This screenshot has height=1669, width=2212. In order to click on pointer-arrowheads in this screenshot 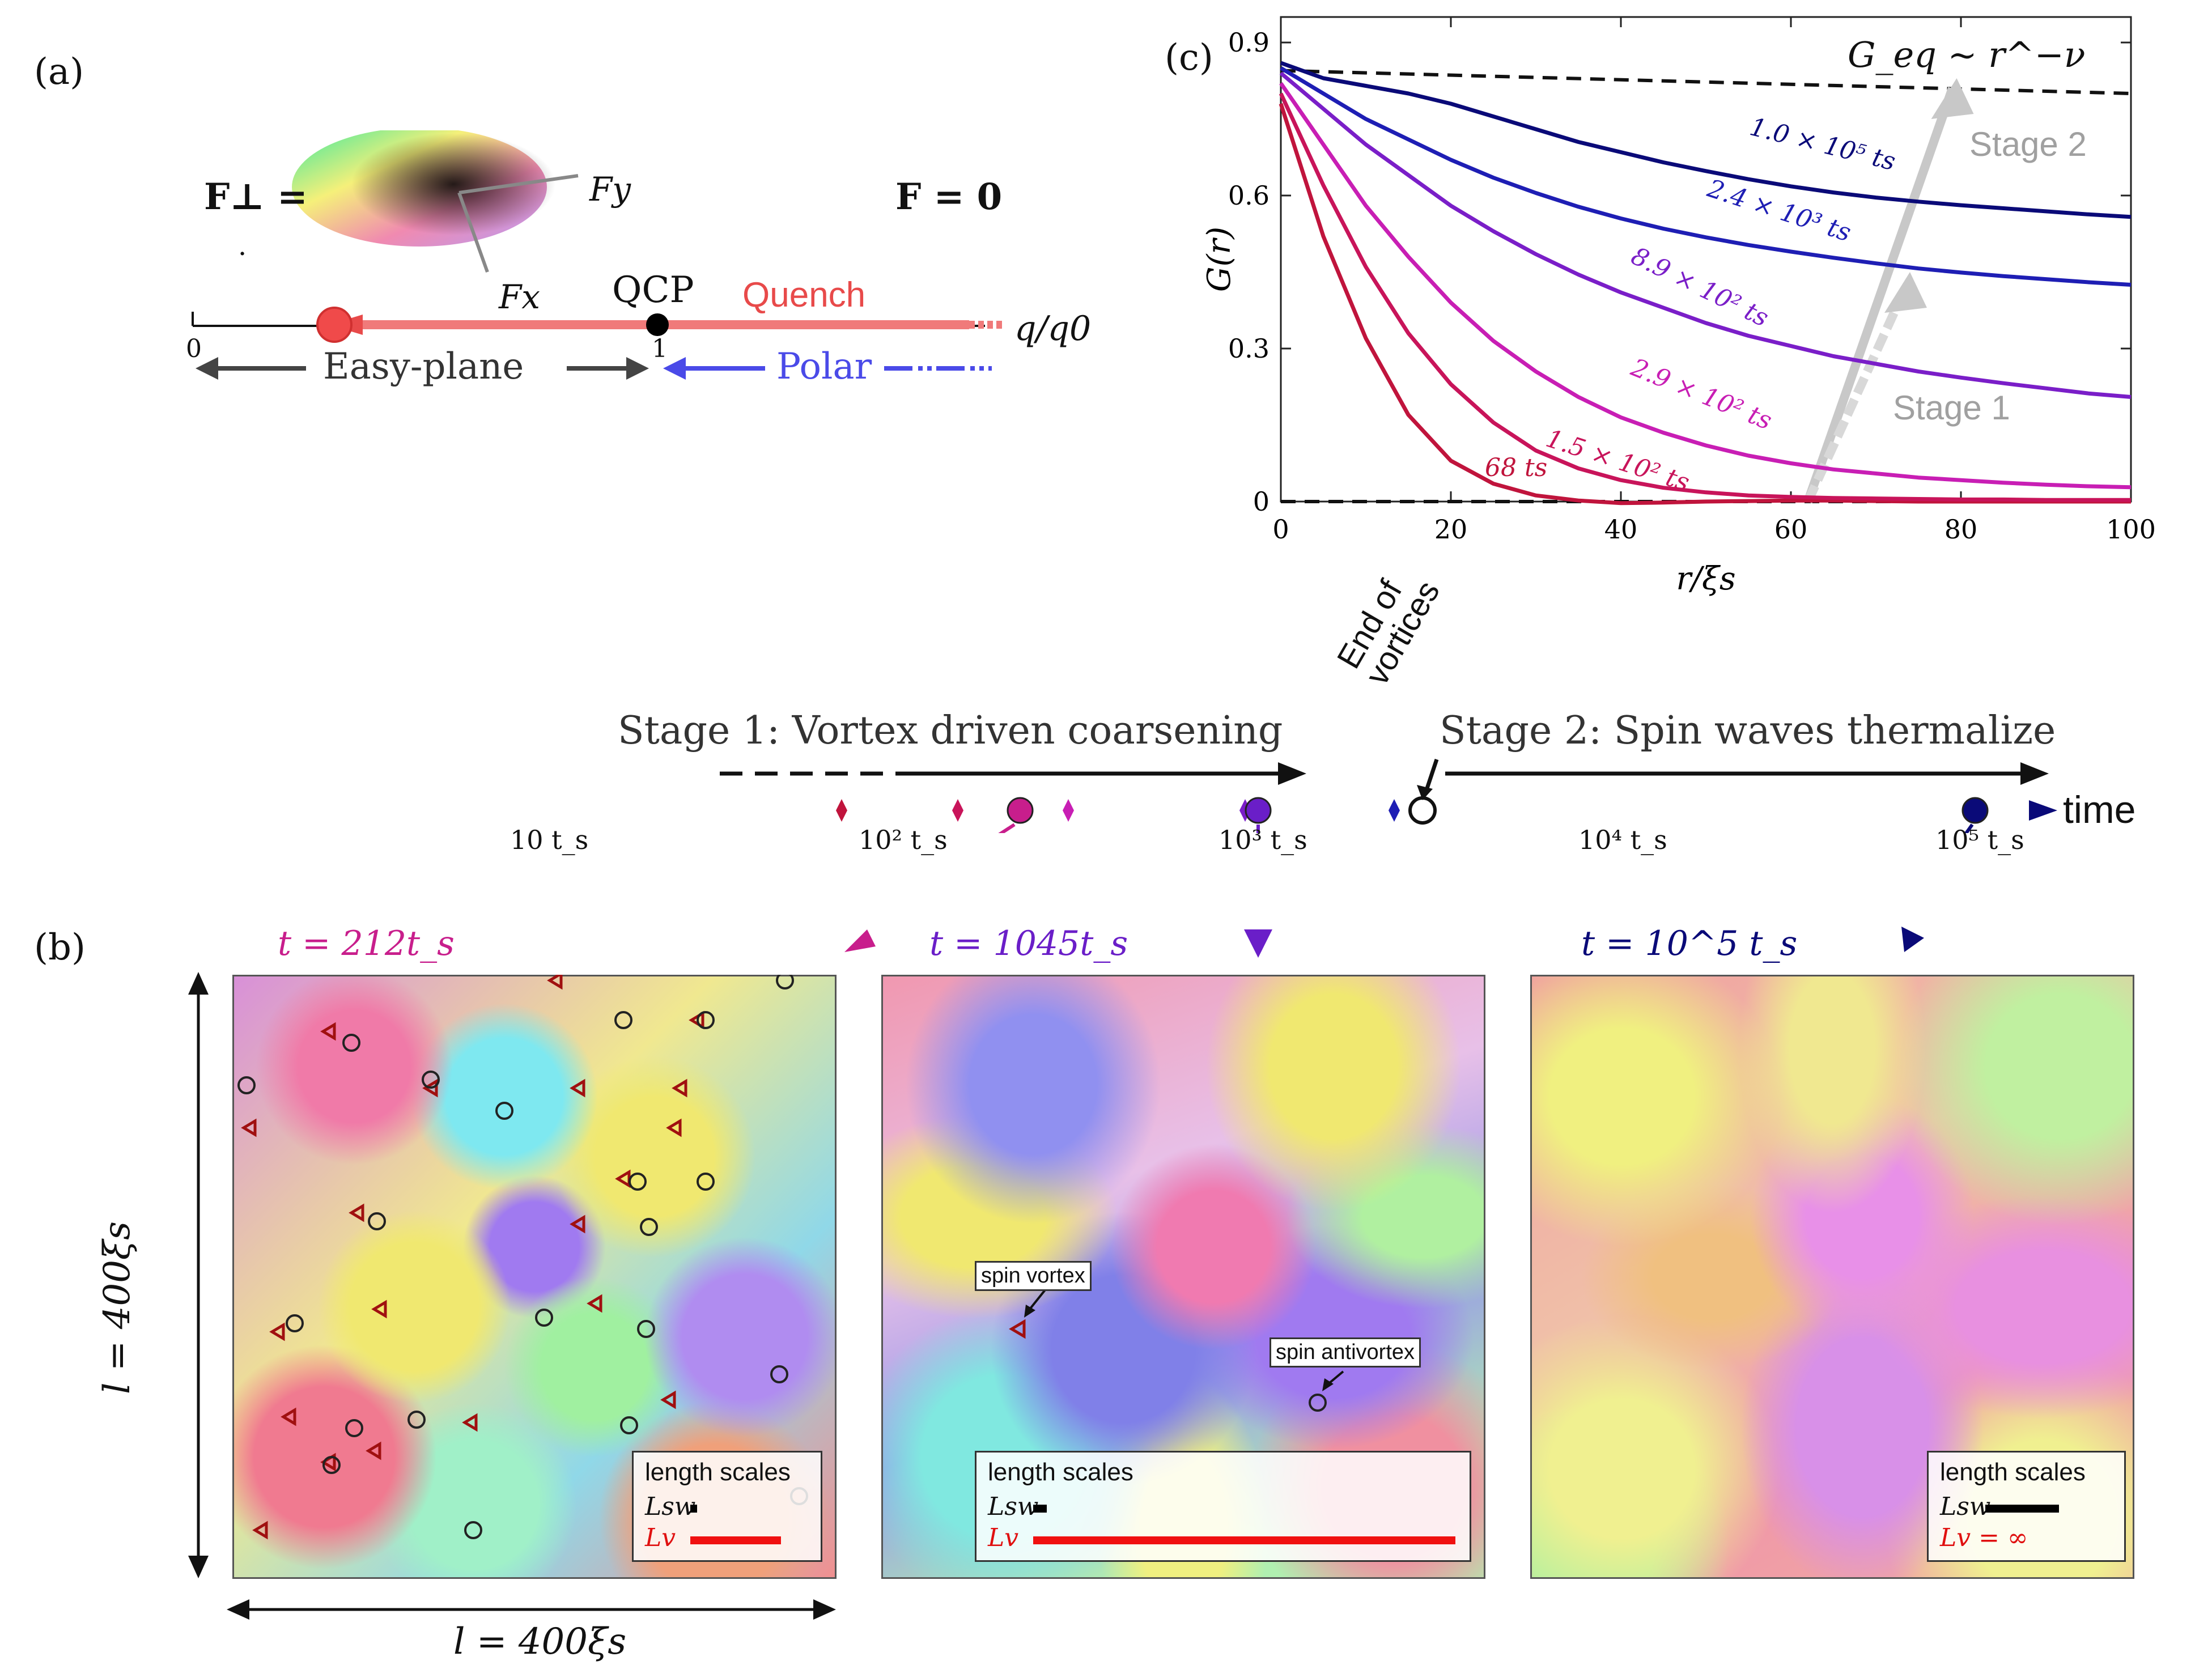, I will do `click(1384, 942)`.